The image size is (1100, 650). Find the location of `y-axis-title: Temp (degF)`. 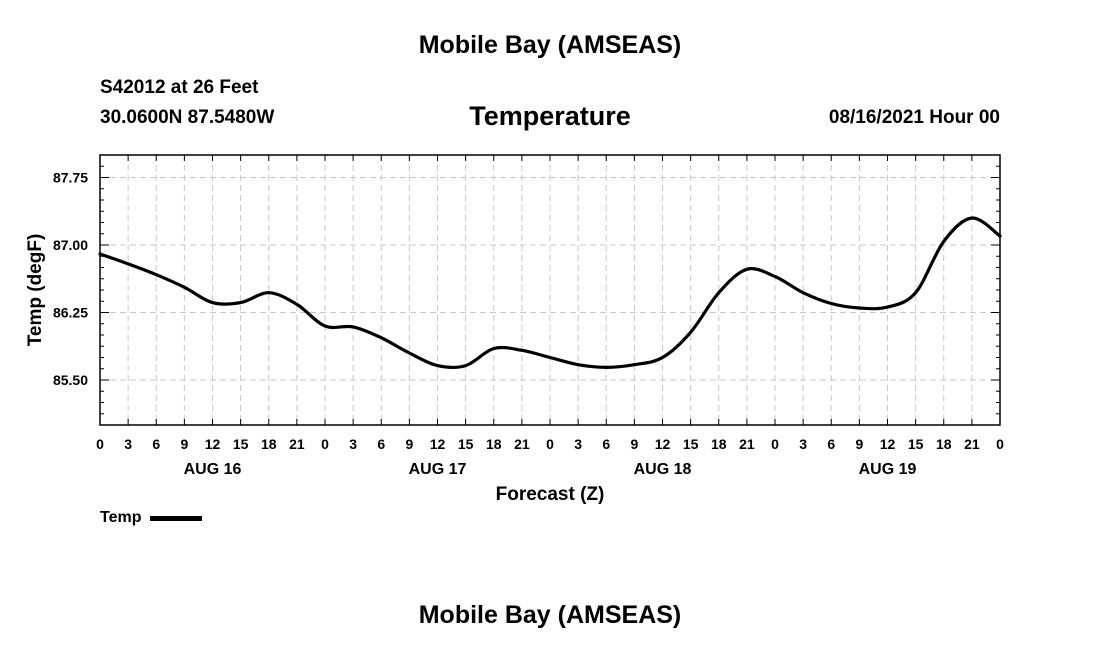

y-axis-title: Temp (degF) is located at coordinates (35, 290).